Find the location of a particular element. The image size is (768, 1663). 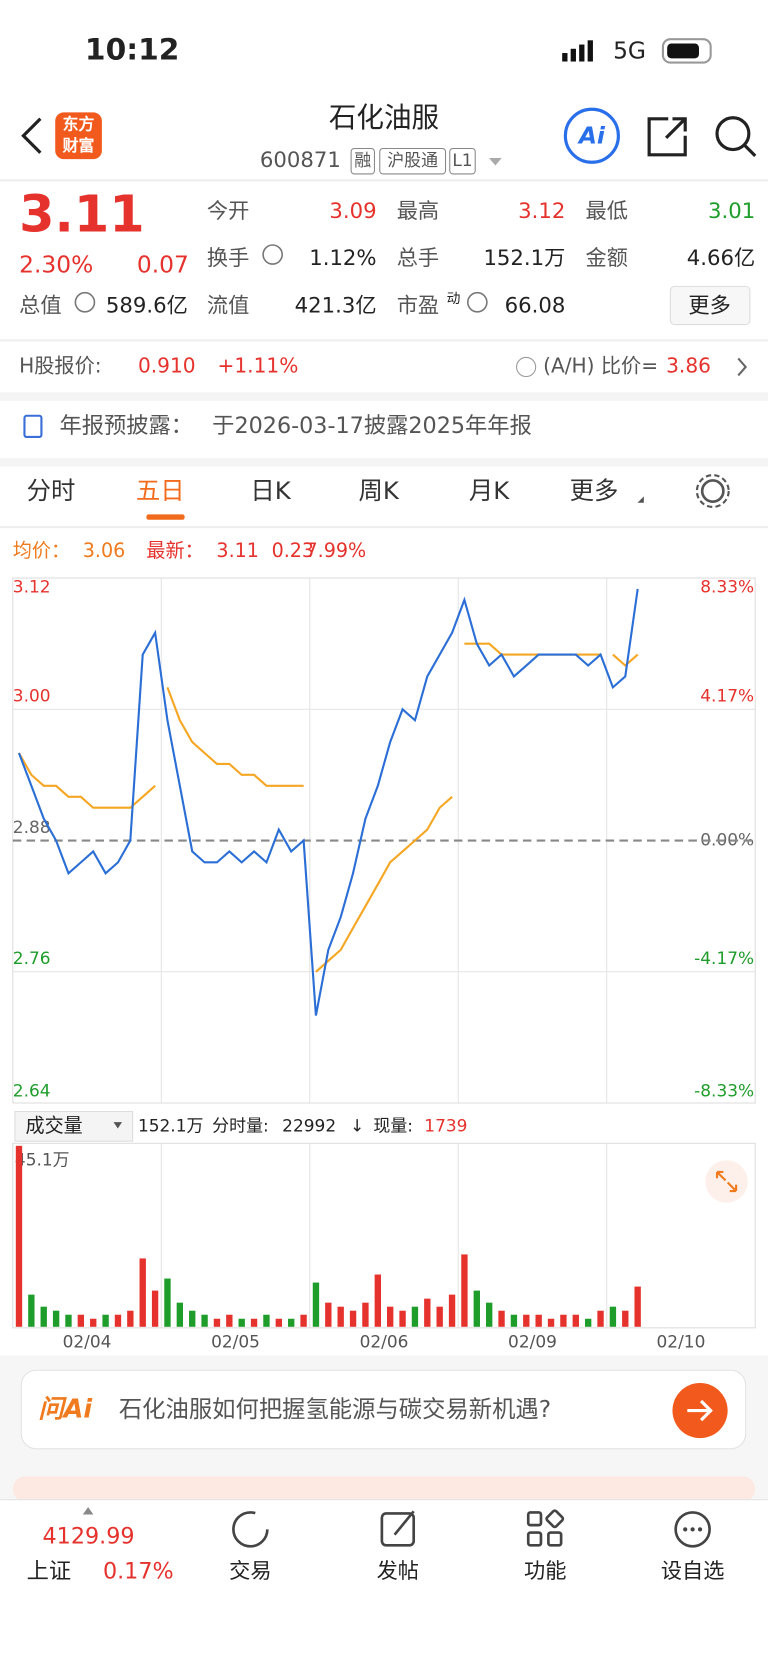

volume-selector is located at coordinates (74, 1126).